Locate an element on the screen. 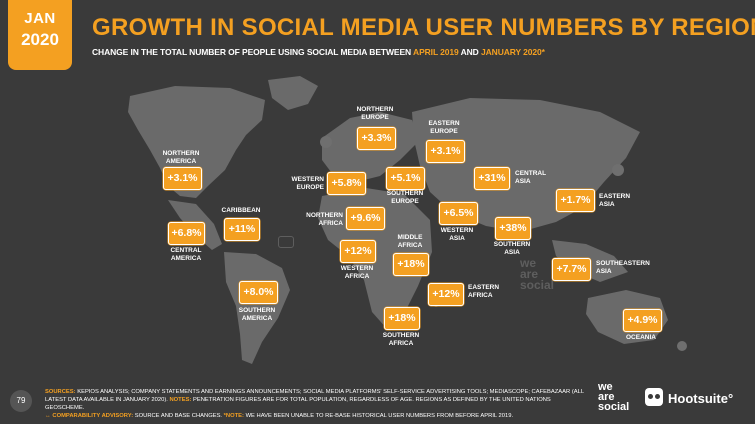  value-western-europe: +5.8% is located at coordinates (346, 183).